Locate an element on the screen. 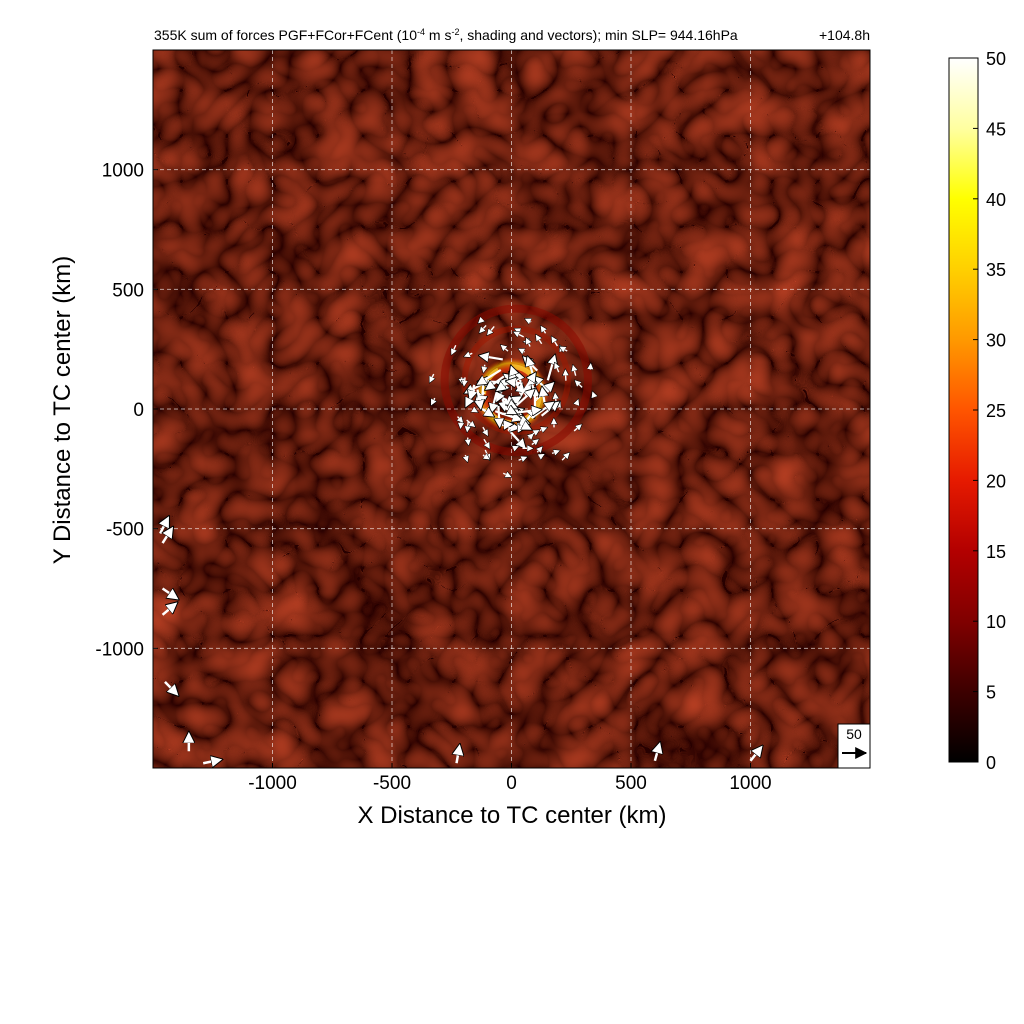  reference-vector: 50 is located at coordinates (854, 746).